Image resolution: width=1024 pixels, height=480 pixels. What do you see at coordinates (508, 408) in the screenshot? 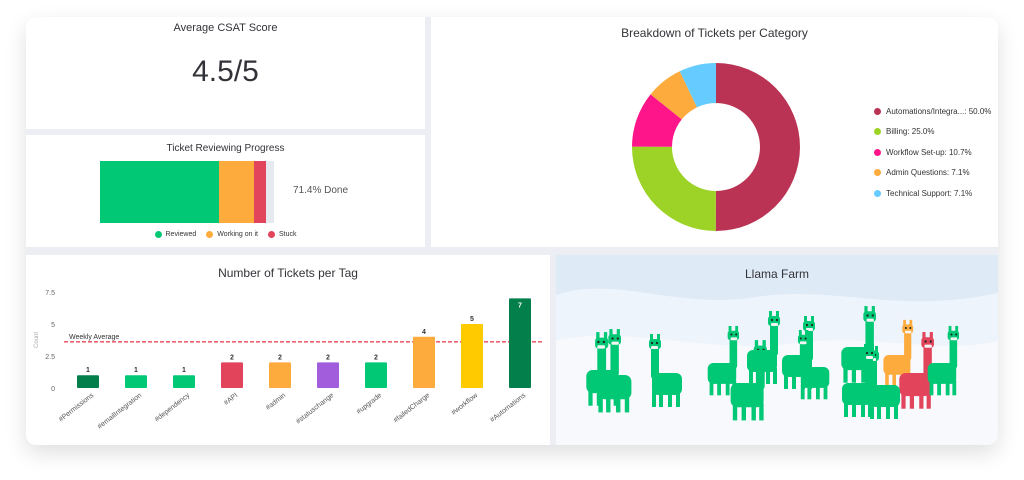
I see `x-tick-label: #Automations` at bounding box center [508, 408].